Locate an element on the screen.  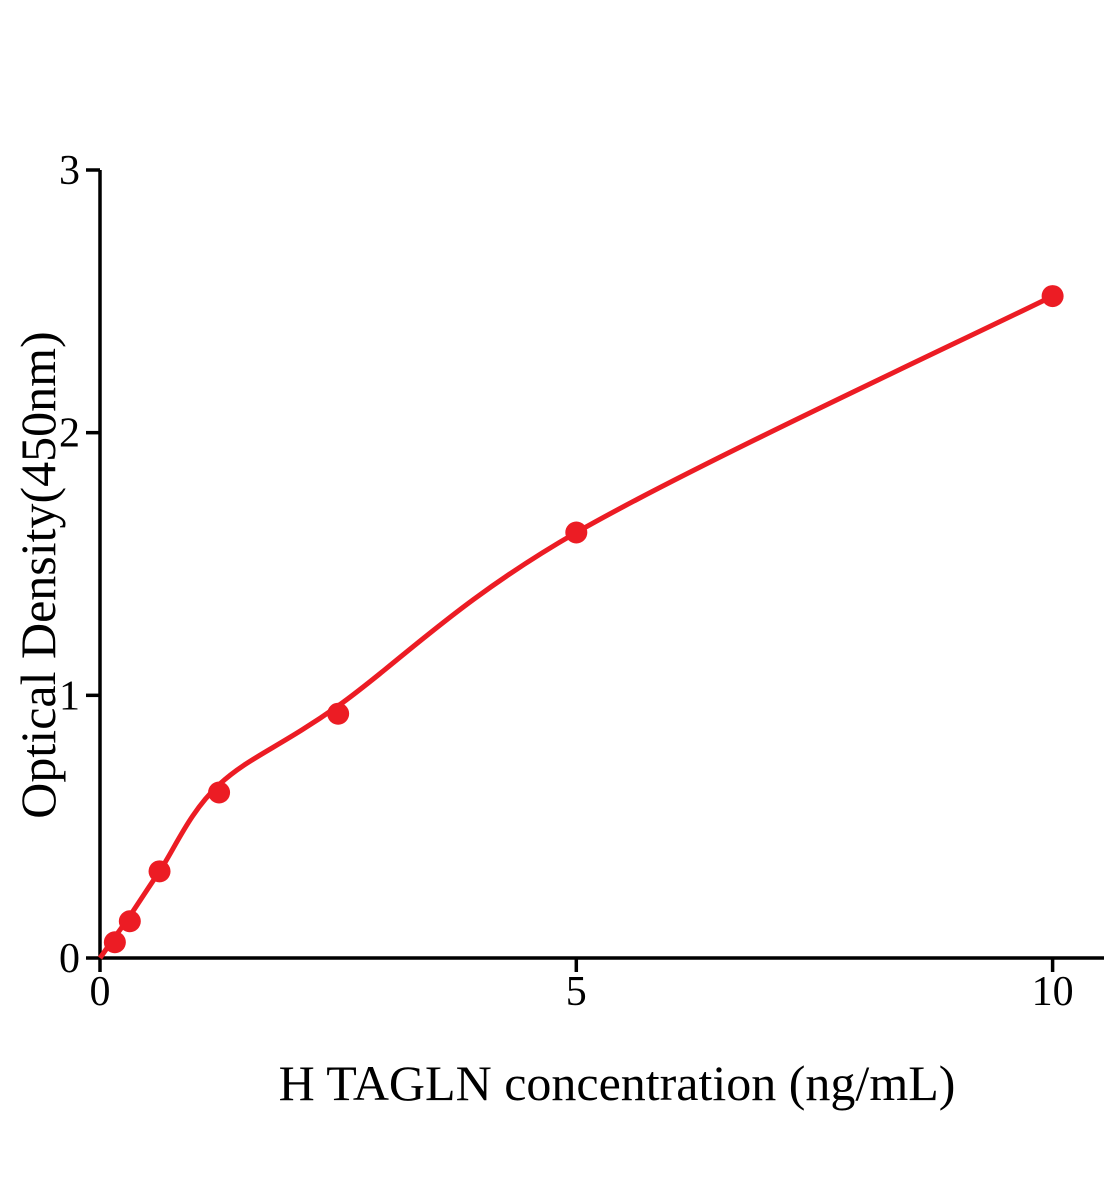
x-tick-label: 10 is located at coordinates (1053, 992).